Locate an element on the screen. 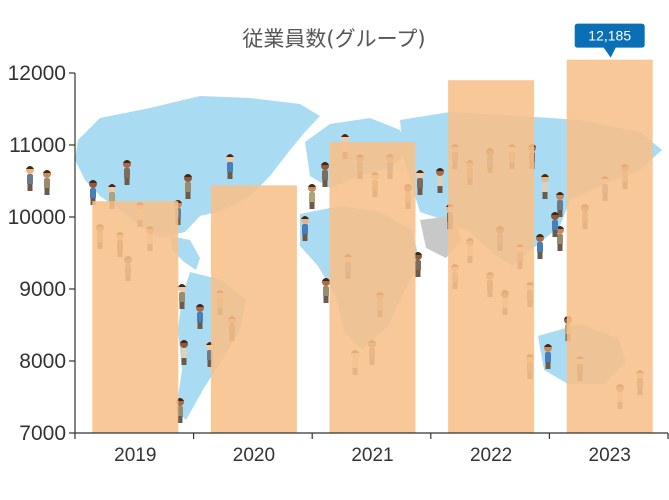 The width and height of the screenshot is (669, 500). x-tick-label: 2020 is located at coordinates (254, 455).